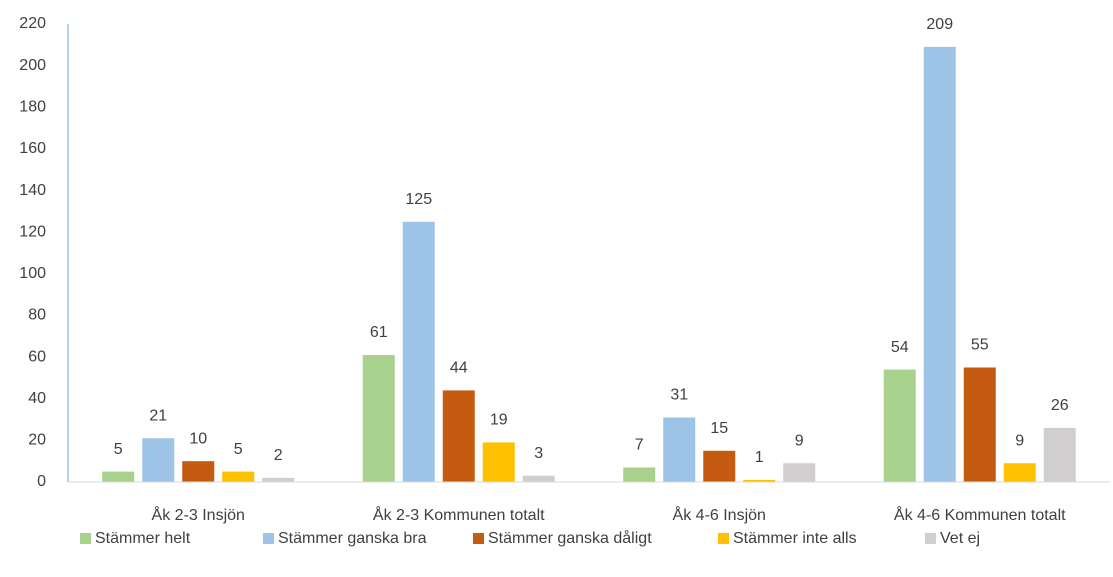  I want to click on y-tick-label: 20, so click(37, 440).